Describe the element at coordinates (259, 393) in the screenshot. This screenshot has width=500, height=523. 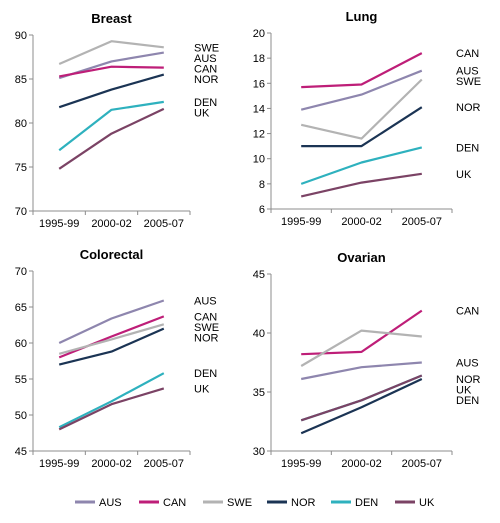
I see `y-tick-label: 35` at that location.